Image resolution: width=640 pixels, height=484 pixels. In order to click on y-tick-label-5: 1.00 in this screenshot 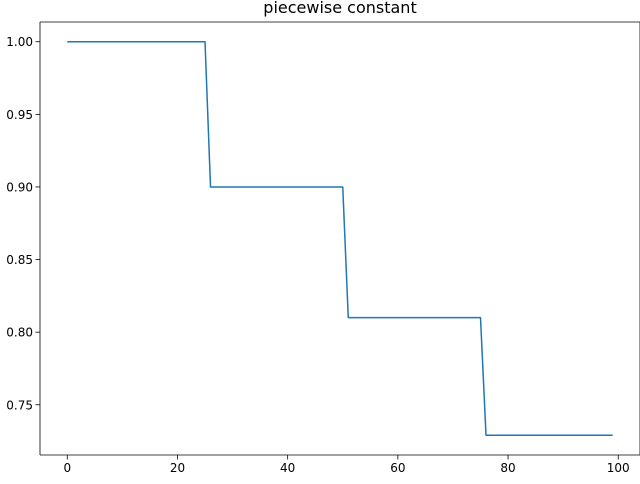, I will do `click(19, 42)`.